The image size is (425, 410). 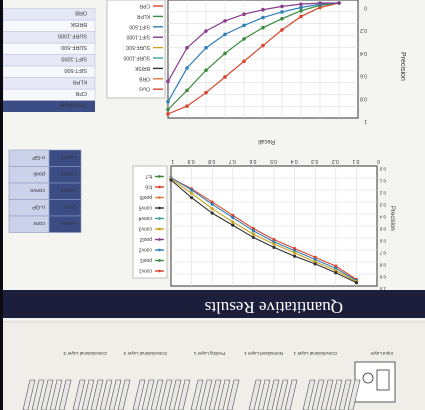 I want to click on top-y-tick: 0.6, so click(x=363, y=76).